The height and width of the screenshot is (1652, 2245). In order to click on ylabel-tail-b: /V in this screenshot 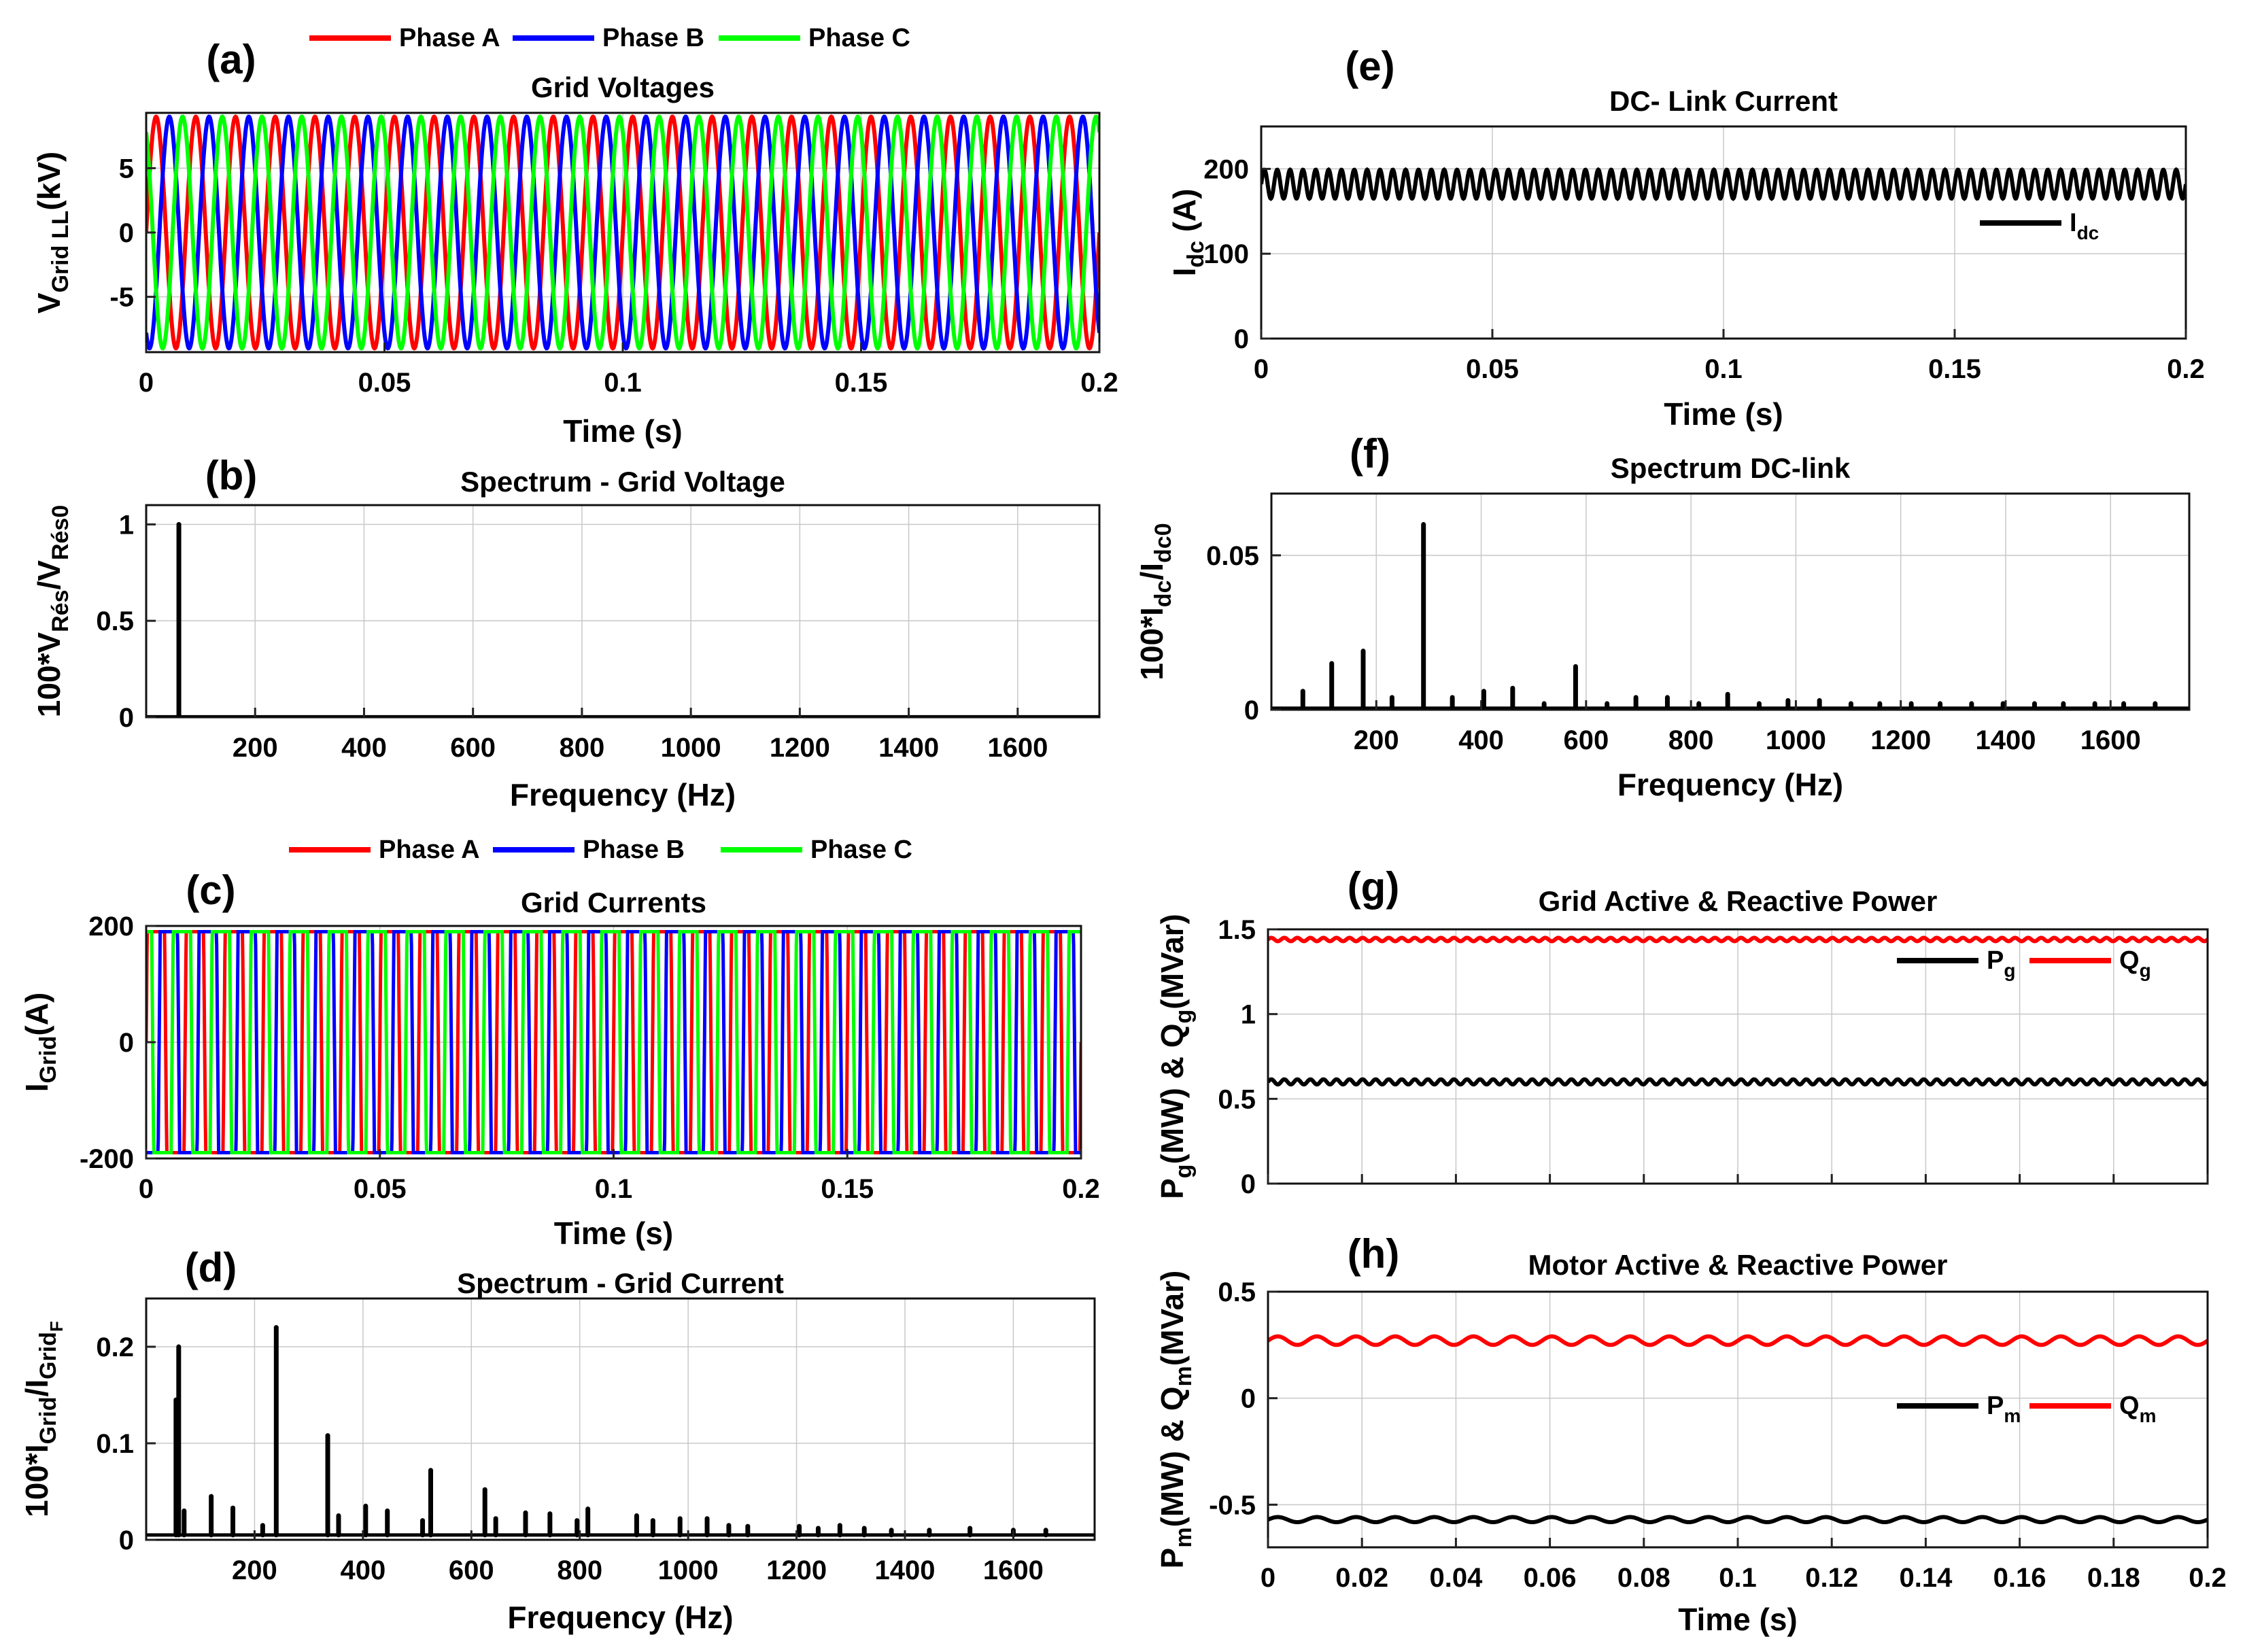, I will do `click(49, 575)`.